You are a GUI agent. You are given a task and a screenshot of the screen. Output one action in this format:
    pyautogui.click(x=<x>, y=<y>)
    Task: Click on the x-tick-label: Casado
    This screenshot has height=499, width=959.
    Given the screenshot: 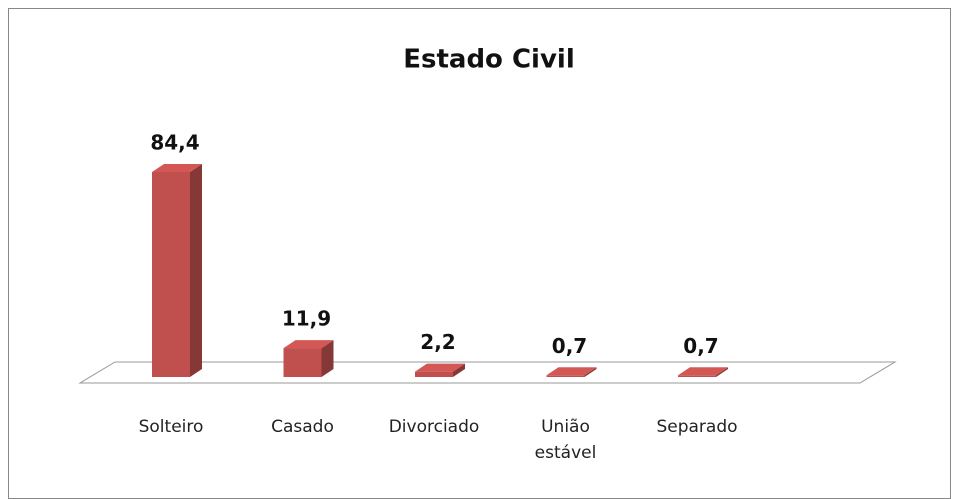 What is the action you would take?
    pyautogui.click(x=302, y=427)
    